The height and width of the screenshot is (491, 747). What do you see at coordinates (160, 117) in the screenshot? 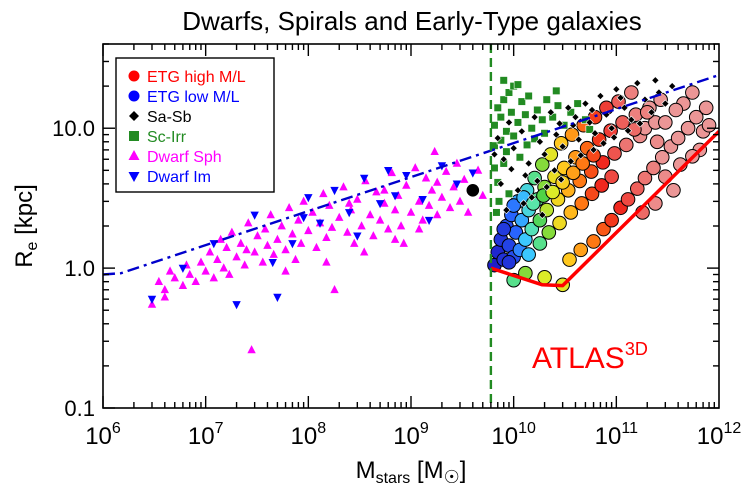
I see `legend-item-sa-sb: Sa-Sb` at bounding box center [160, 117].